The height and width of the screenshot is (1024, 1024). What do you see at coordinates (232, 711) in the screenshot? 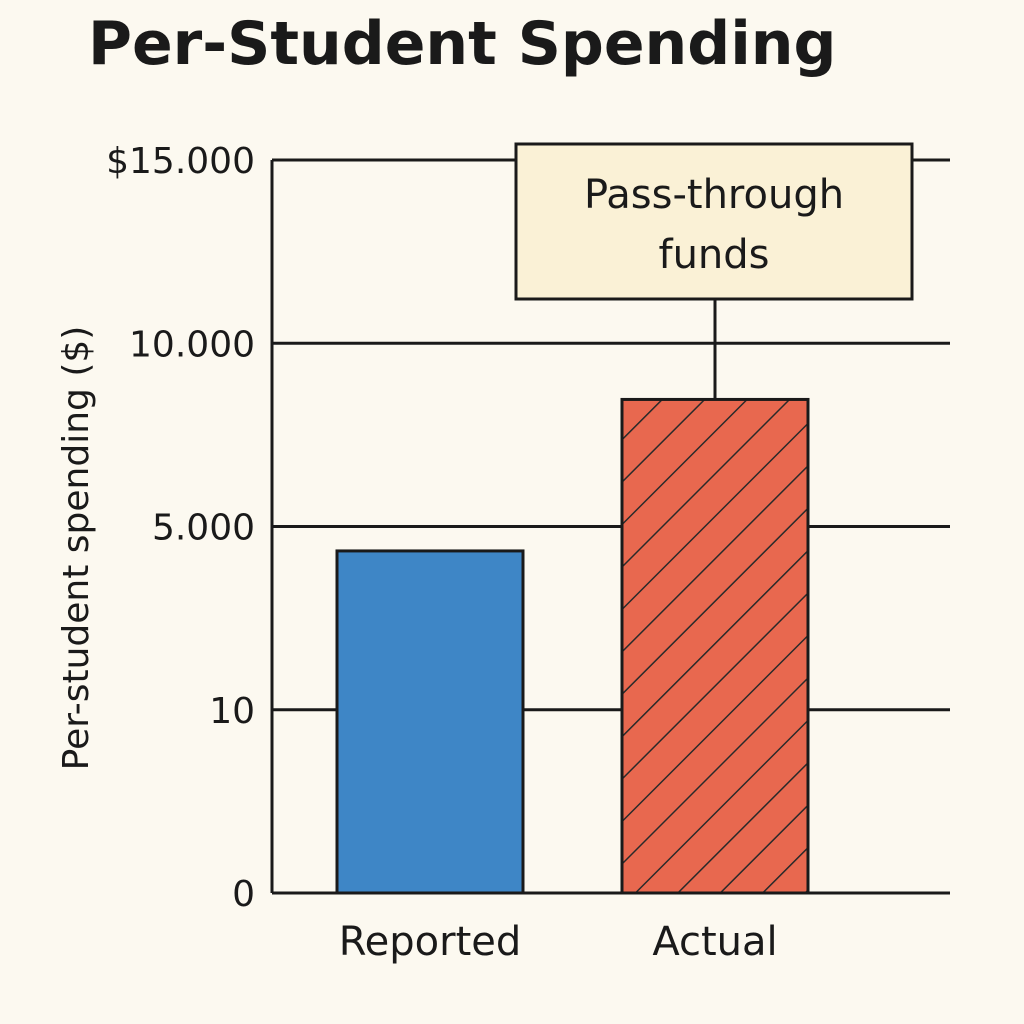
I see `y-tick-label: 10` at bounding box center [232, 711].